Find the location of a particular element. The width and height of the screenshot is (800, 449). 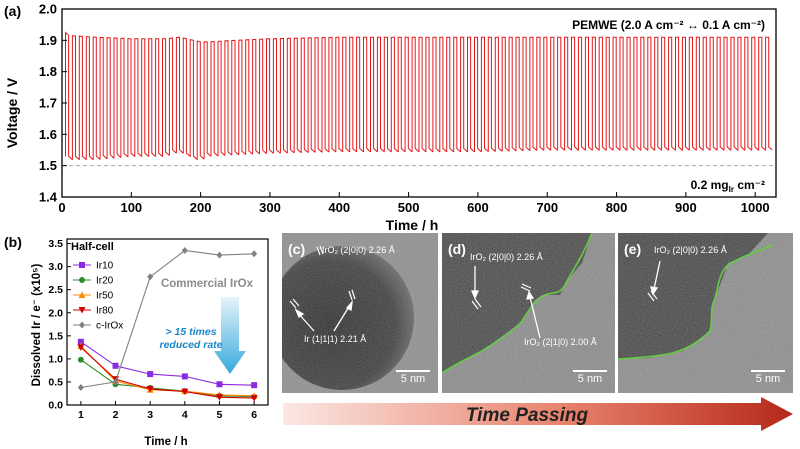

catalyst-loading-label: 0.2 mgIr cm⁻² is located at coordinates (728, 186).